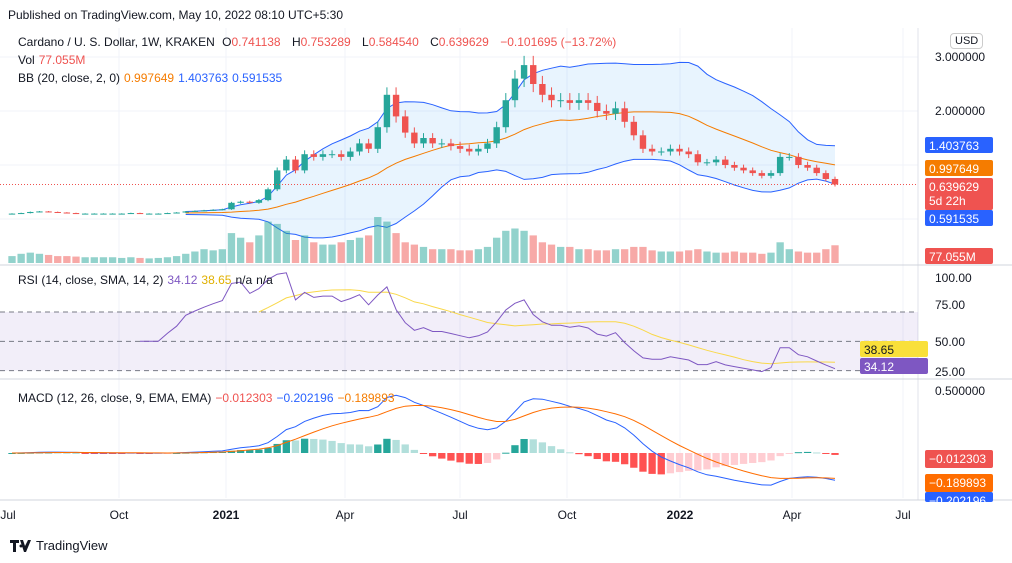  What do you see at coordinates (957, 483) in the screenshot?
I see `macd-signal-badge-text: −0.189893` at bounding box center [957, 483].